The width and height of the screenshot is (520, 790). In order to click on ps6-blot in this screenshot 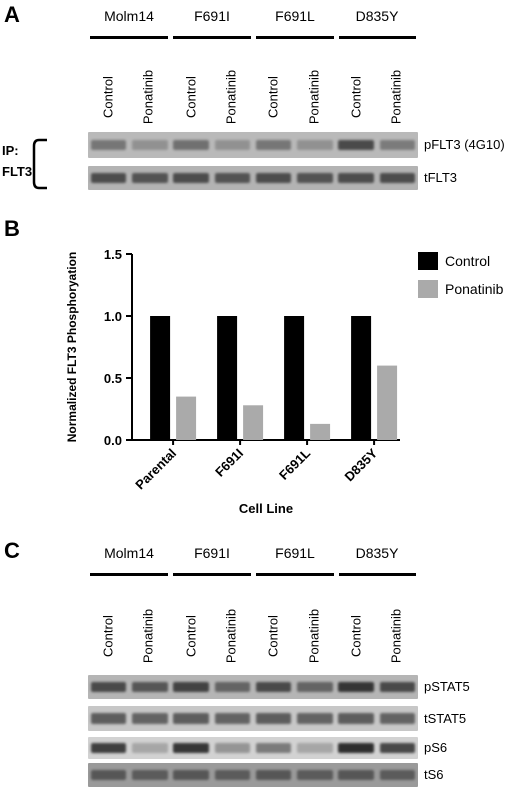, I will do `click(253, 748)`.